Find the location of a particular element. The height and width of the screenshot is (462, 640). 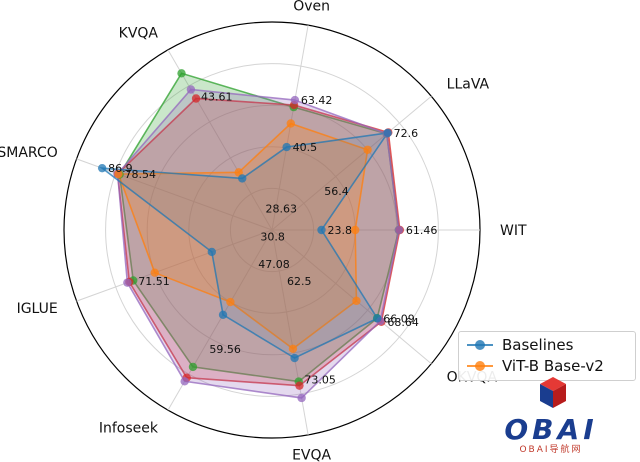

axis-label-5: Infoseek is located at coordinates (129, 428).